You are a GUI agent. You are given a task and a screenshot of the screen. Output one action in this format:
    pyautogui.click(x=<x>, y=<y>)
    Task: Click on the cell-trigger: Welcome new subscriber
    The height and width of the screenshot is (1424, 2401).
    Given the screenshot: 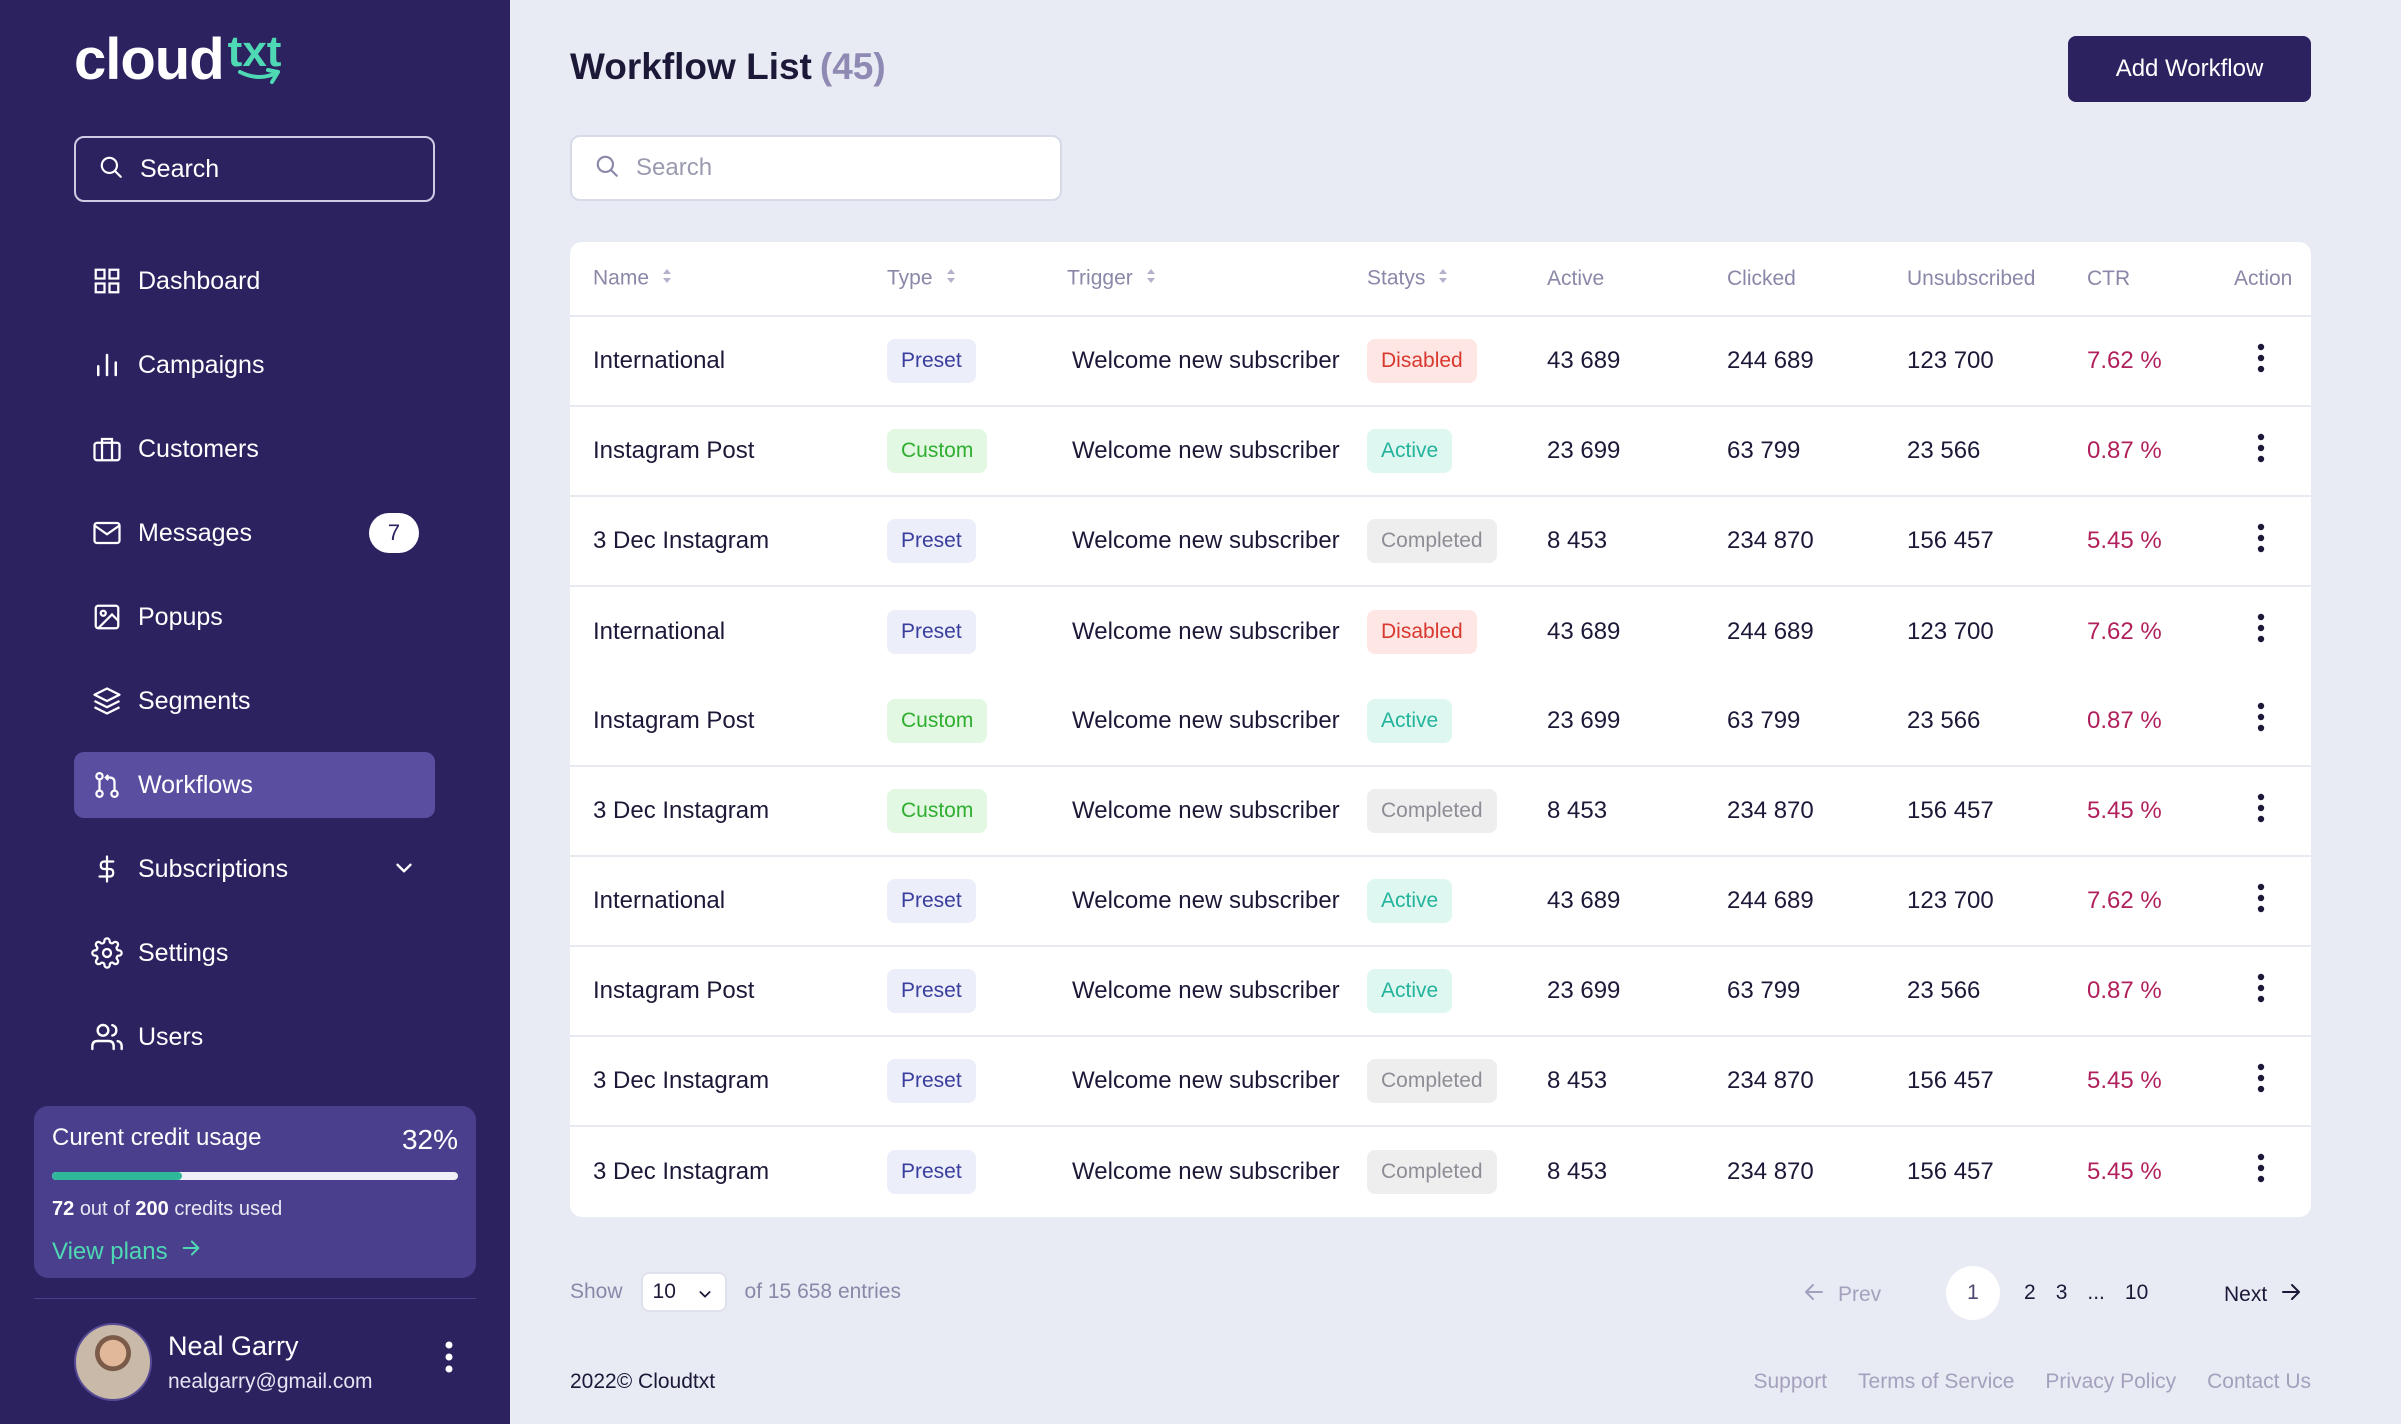 What is the action you would take?
    pyautogui.click(x=1194, y=900)
    